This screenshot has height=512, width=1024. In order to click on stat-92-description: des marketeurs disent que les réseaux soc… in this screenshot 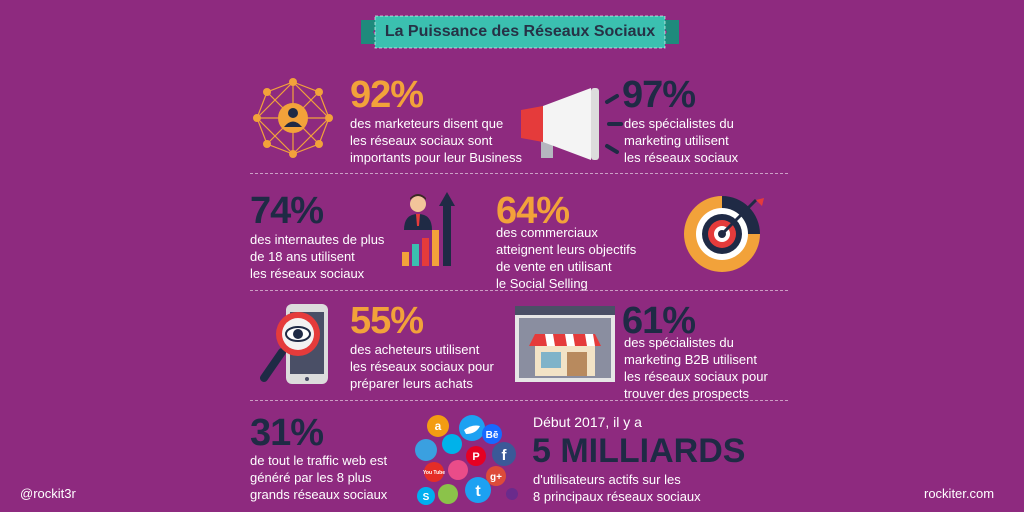, I will do `click(436, 140)`.